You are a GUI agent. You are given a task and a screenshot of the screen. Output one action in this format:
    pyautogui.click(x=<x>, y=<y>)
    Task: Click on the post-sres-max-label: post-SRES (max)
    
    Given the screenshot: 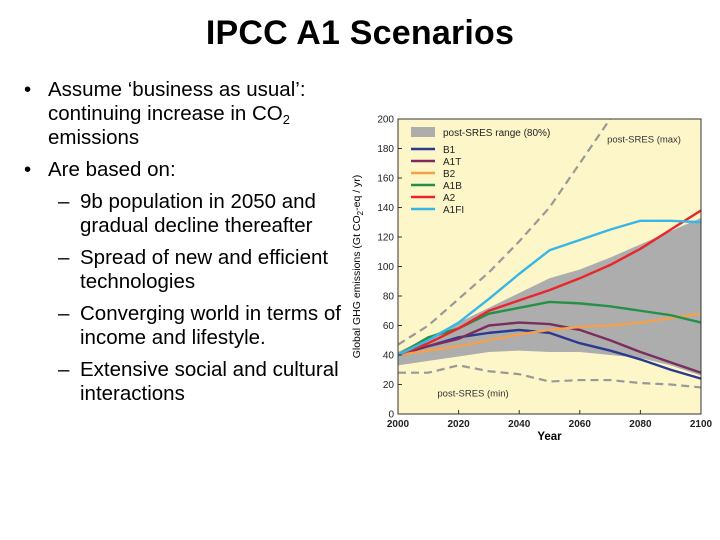 What is the action you would take?
    pyautogui.click(x=644, y=140)
    